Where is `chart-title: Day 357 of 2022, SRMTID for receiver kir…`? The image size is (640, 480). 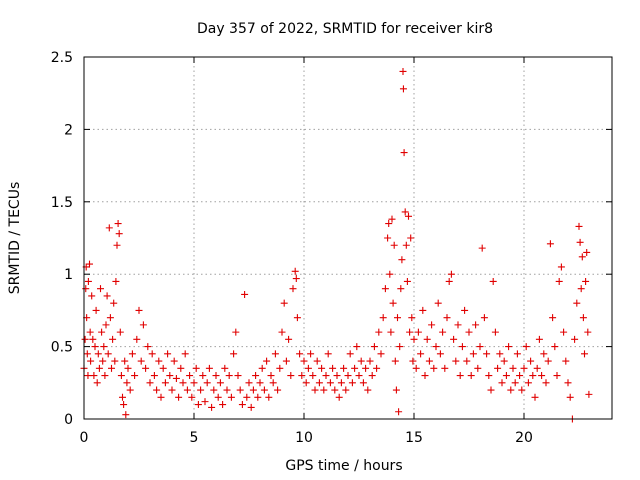 chart-title: Day 357 of 2022, SRMTID for receiver kir… is located at coordinates (345, 29).